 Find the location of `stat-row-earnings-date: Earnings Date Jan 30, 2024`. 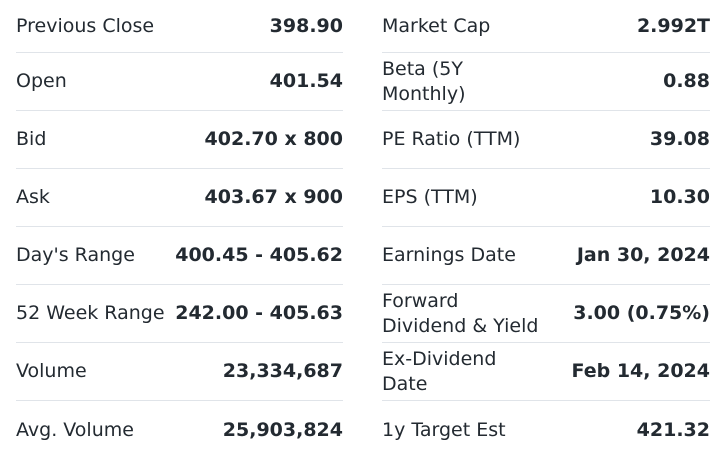

stat-row-earnings-date: Earnings Date Jan 30, 2024 is located at coordinates (546, 255).